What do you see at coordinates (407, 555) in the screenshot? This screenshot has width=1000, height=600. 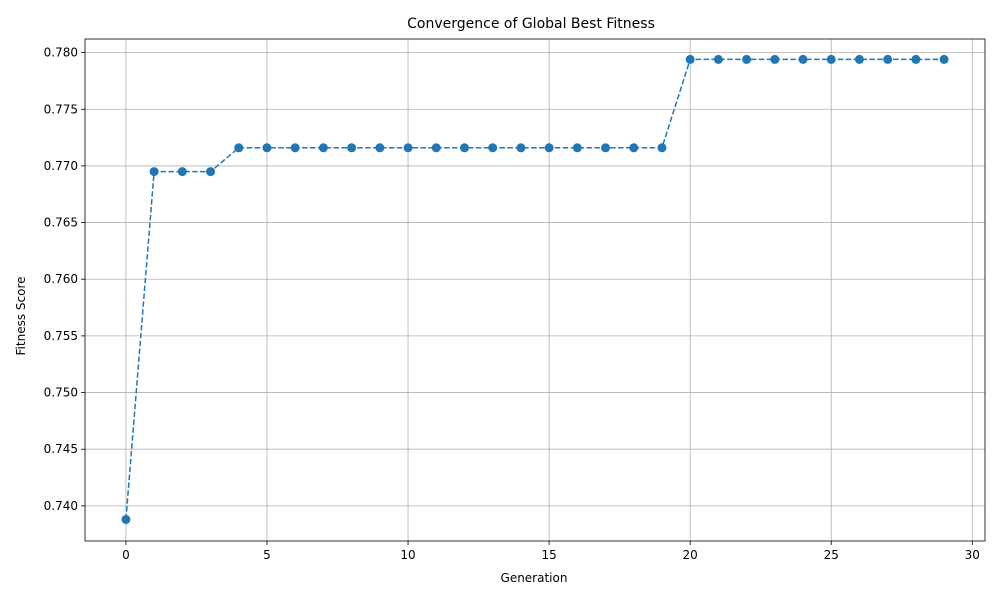 I see `x-tick-label: 10` at bounding box center [407, 555].